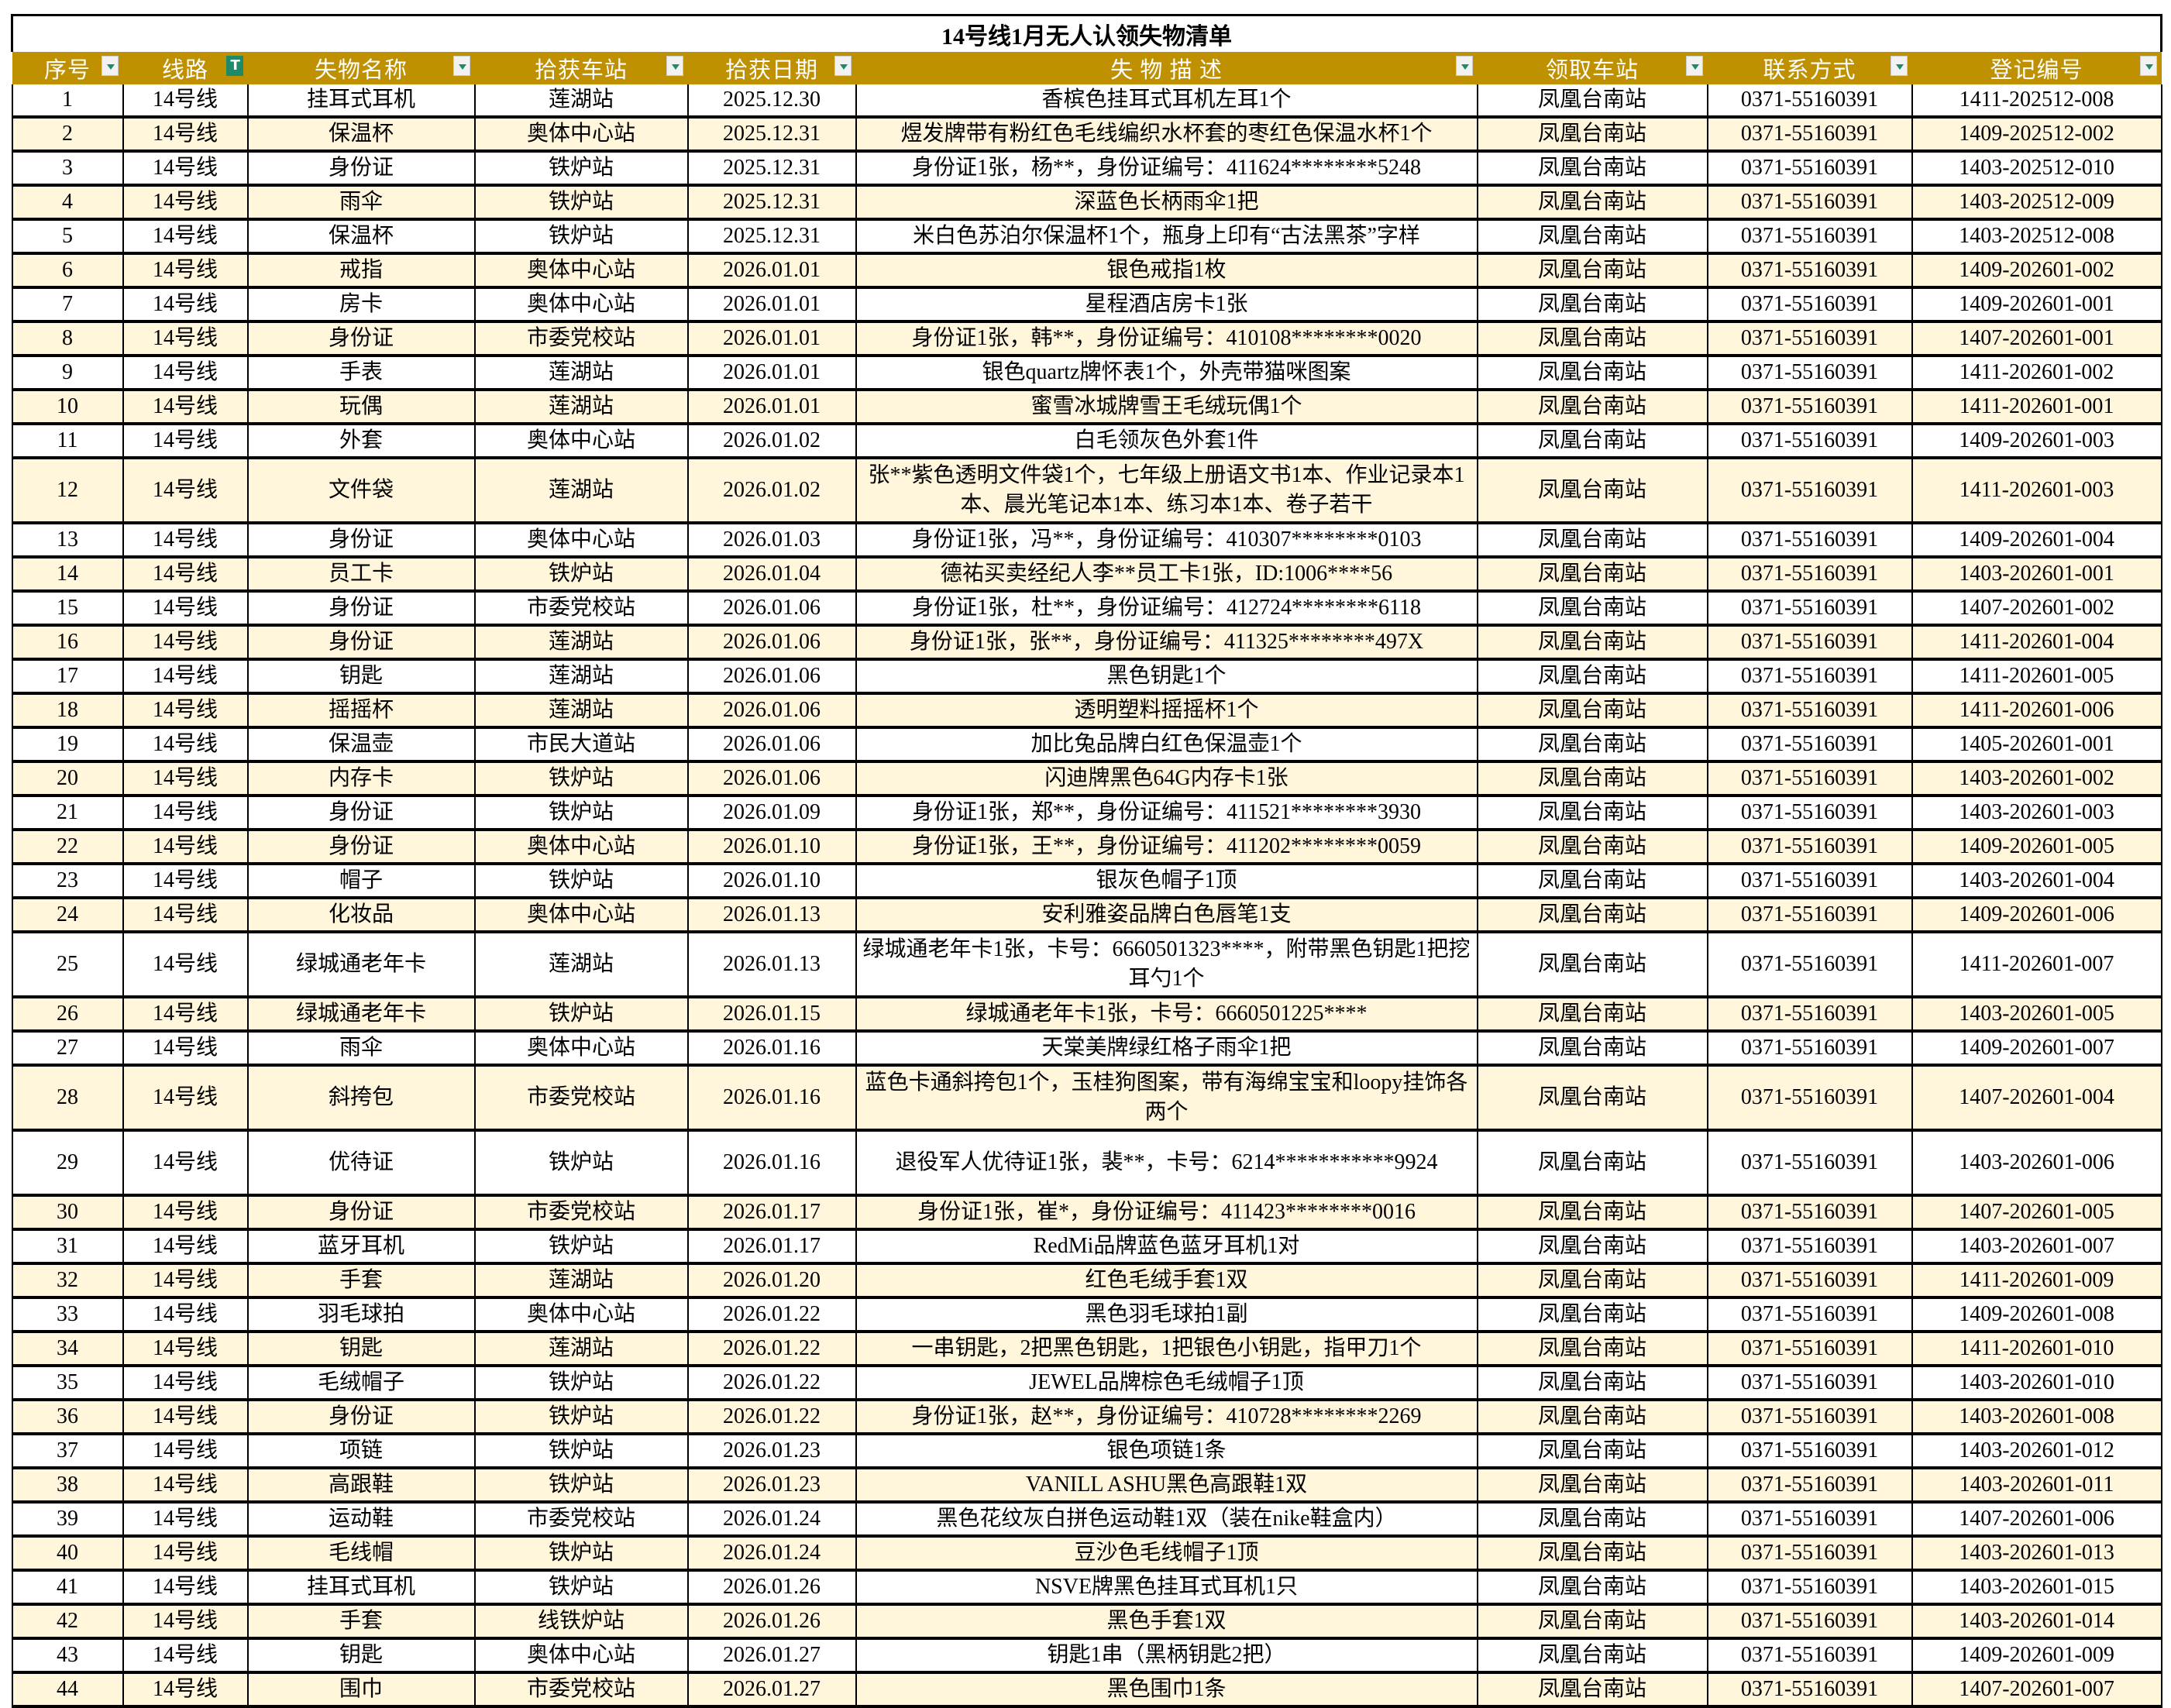 The width and height of the screenshot is (2171, 1708). What do you see at coordinates (2037, 1622) in the screenshot?
I see `cell-reg-no: 1403-202601-014` at bounding box center [2037, 1622].